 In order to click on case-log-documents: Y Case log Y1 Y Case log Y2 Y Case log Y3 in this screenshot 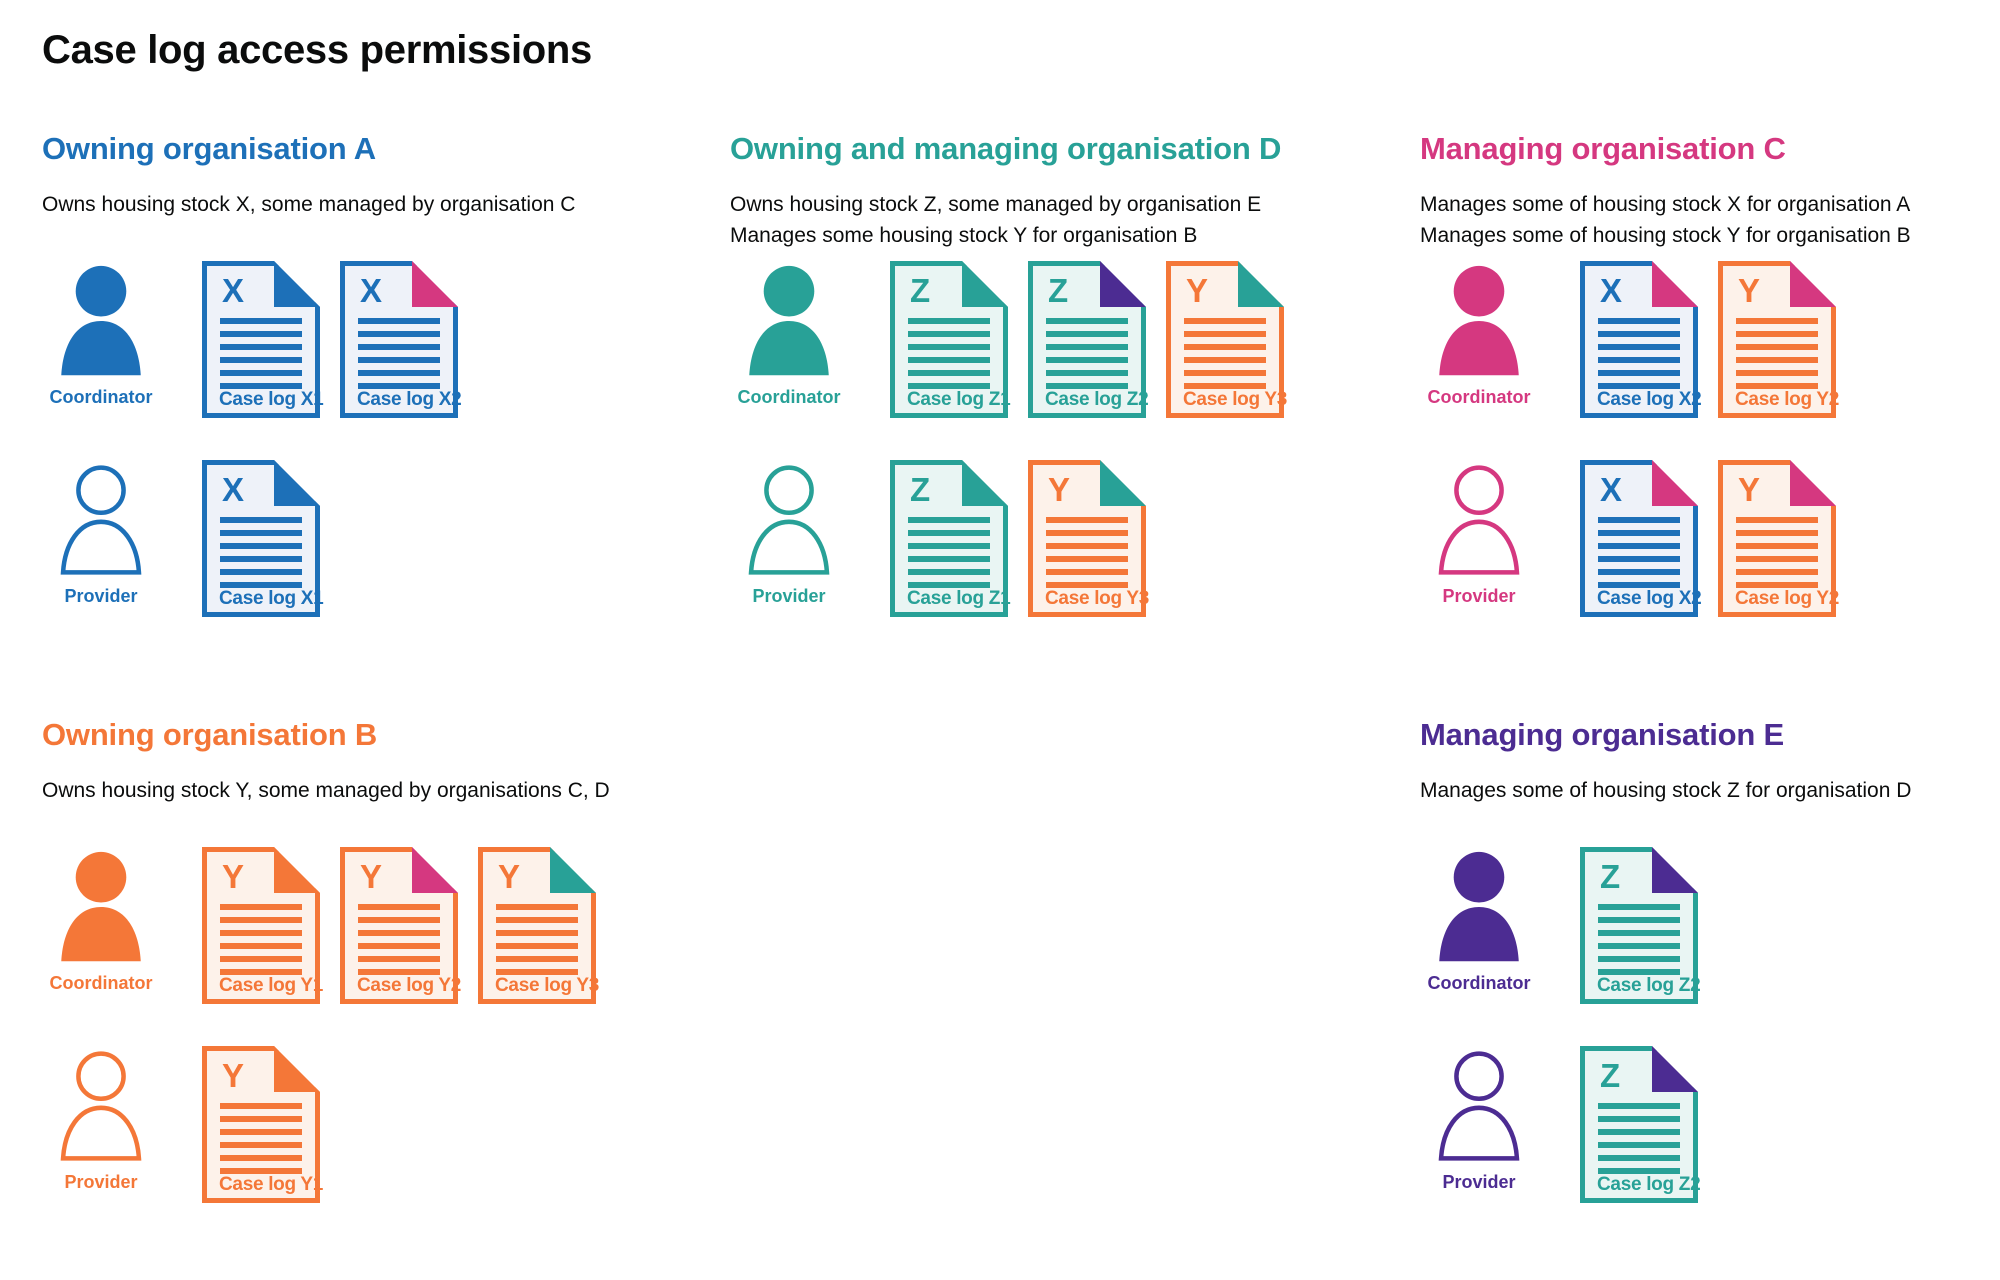, I will do `click(400, 925)`.